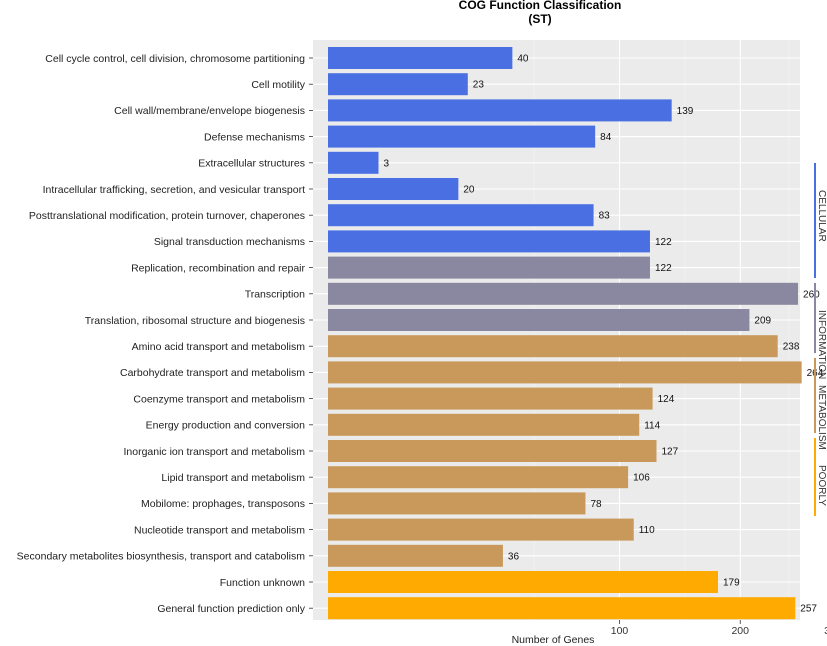 Image resolution: width=827 pixels, height=646 pixels. I want to click on category-label: Cell wall/membrane/envelope biogenesis, so click(209, 111).